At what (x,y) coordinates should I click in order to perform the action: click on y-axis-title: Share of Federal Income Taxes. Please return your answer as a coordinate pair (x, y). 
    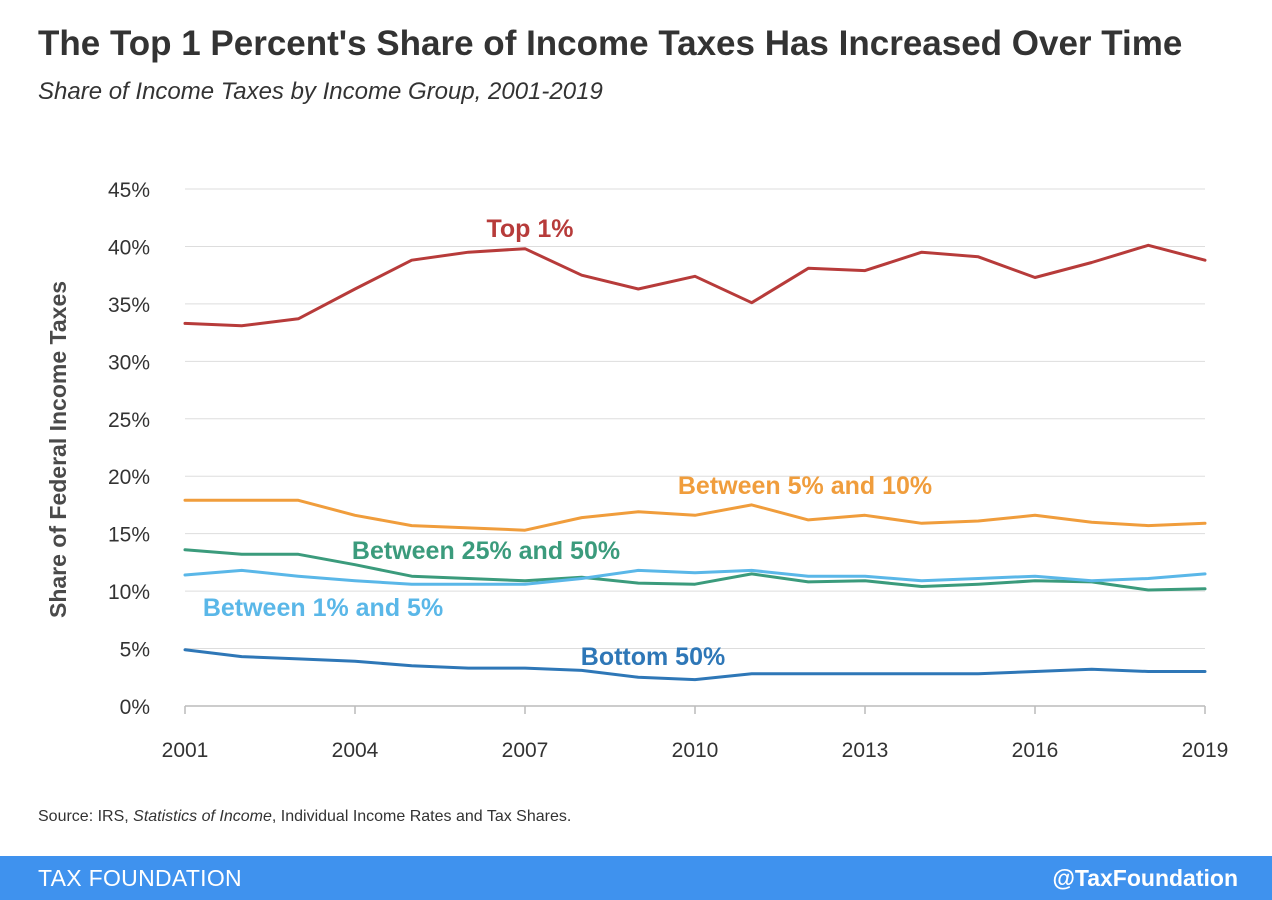
    Looking at the image, I should click on (58, 449).